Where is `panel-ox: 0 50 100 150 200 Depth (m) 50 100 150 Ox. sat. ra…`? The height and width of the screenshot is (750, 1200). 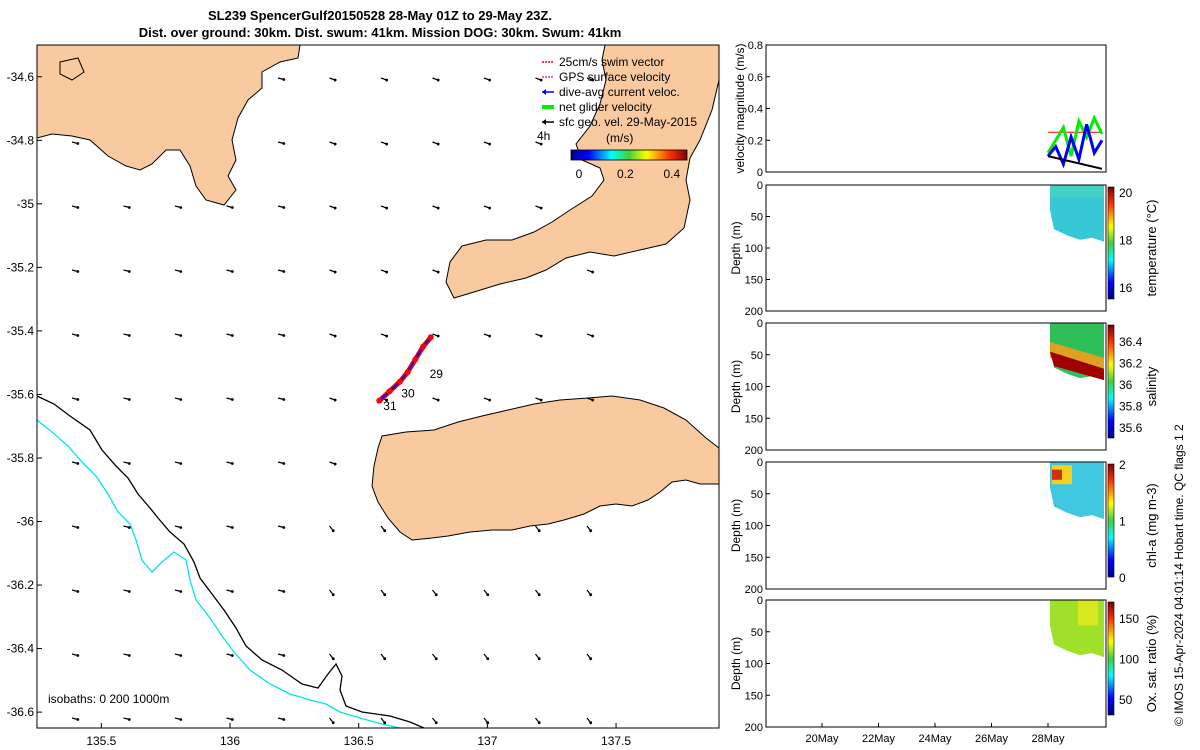 panel-ox: 0 50 100 150 200 Depth (m) 50 100 150 Ox. sat. ra… is located at coordinates (944, 670).